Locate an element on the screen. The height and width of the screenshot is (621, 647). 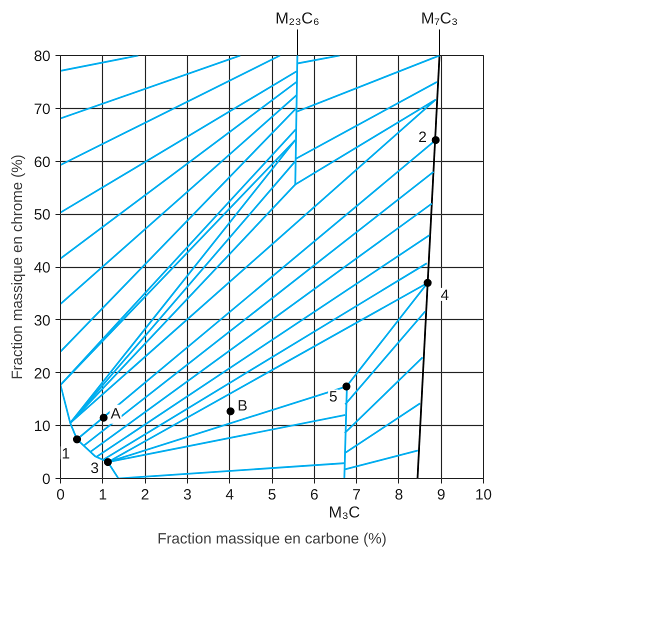
y-tick-label: 80 is located at coordinates (42, 56).